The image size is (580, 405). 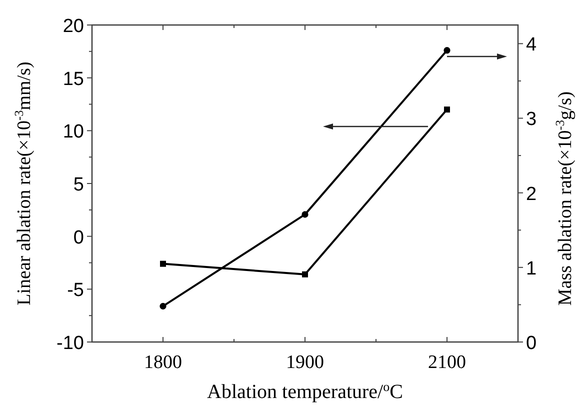 What do you see at coordinates (73, 132) in the screenshot?
I see `y-tick-label: 10` at bounding box center [73, 132].